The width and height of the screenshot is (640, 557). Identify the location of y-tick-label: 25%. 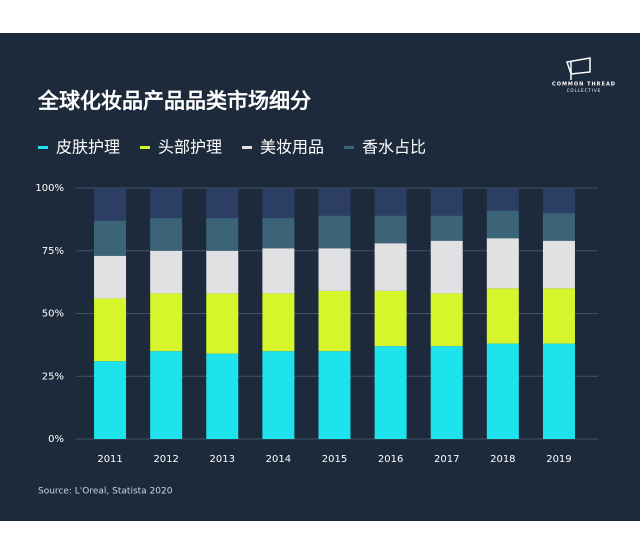
(53, 376).